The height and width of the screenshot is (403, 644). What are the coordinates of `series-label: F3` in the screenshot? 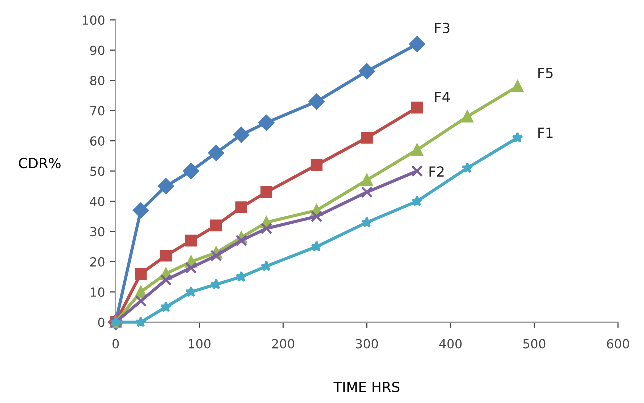 It's located at (442, 28).